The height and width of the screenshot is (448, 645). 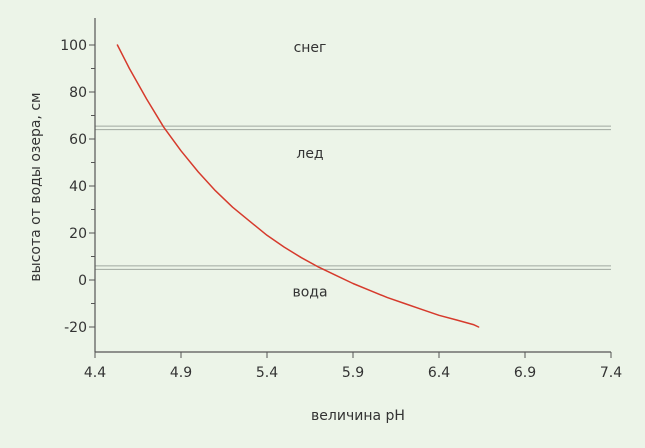 I want to click on y-tick-label: 20, so click(x=78, y=234).